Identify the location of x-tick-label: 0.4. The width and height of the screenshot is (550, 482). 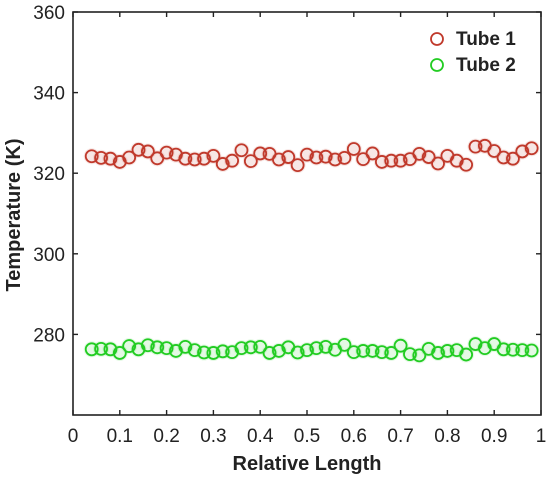
(260, 436).